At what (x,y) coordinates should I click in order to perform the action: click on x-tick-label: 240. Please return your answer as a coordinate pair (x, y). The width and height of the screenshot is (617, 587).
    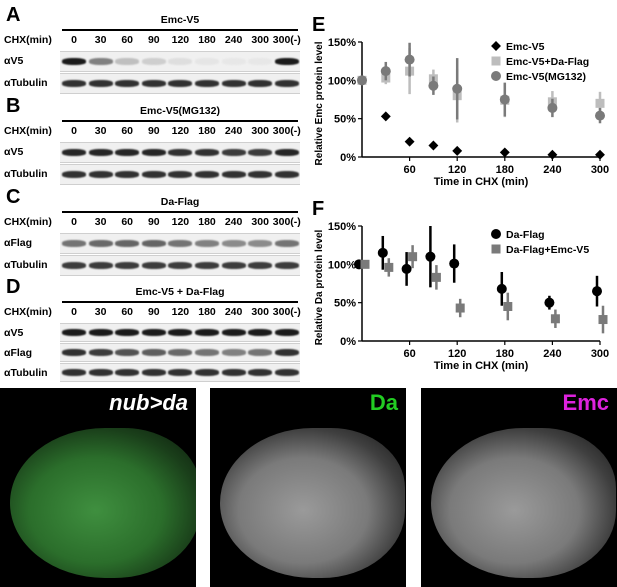
    Looking at the image, I should click on (552, 354).